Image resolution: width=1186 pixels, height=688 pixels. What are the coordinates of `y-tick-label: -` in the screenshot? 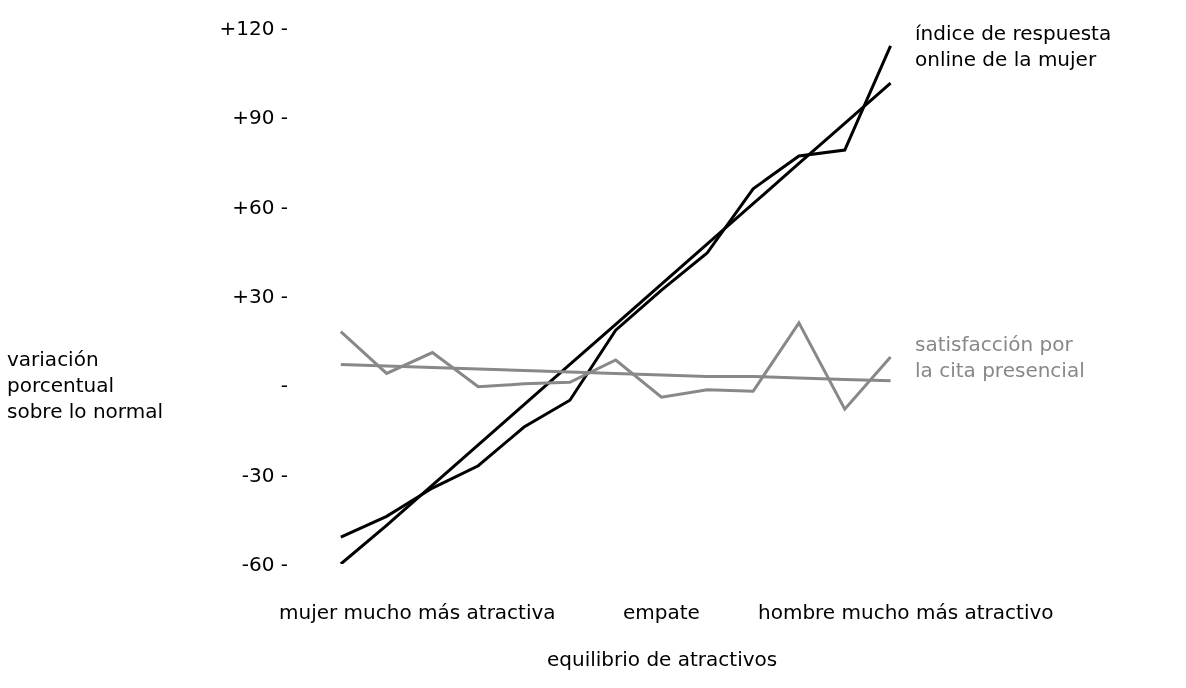 It's located at (284, 385).